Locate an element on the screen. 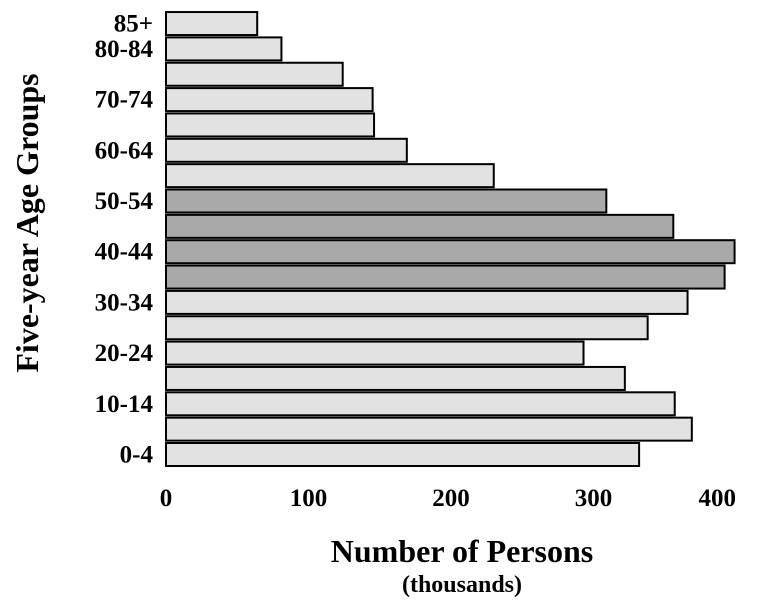 This screenshot has width=763, height=603. bar-85+ is located at coordinates (212, 24).